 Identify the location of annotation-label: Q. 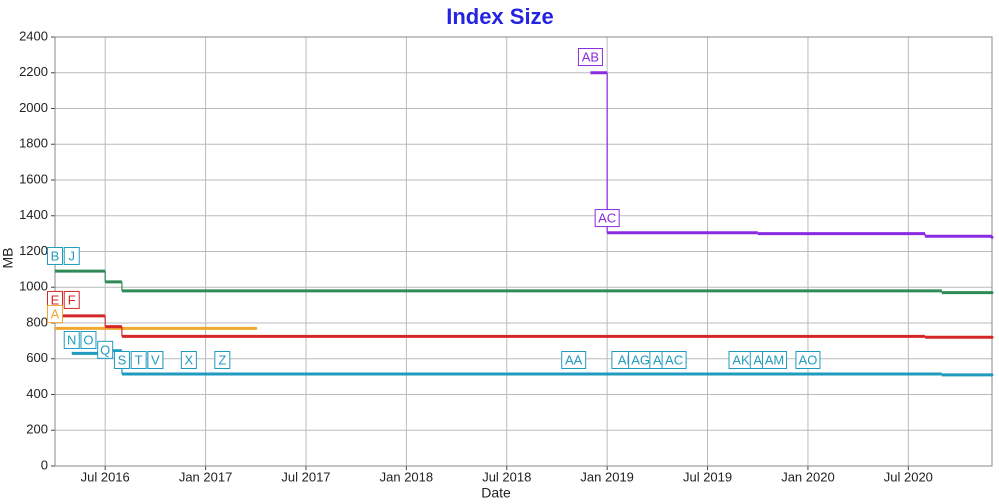
(105, 349).